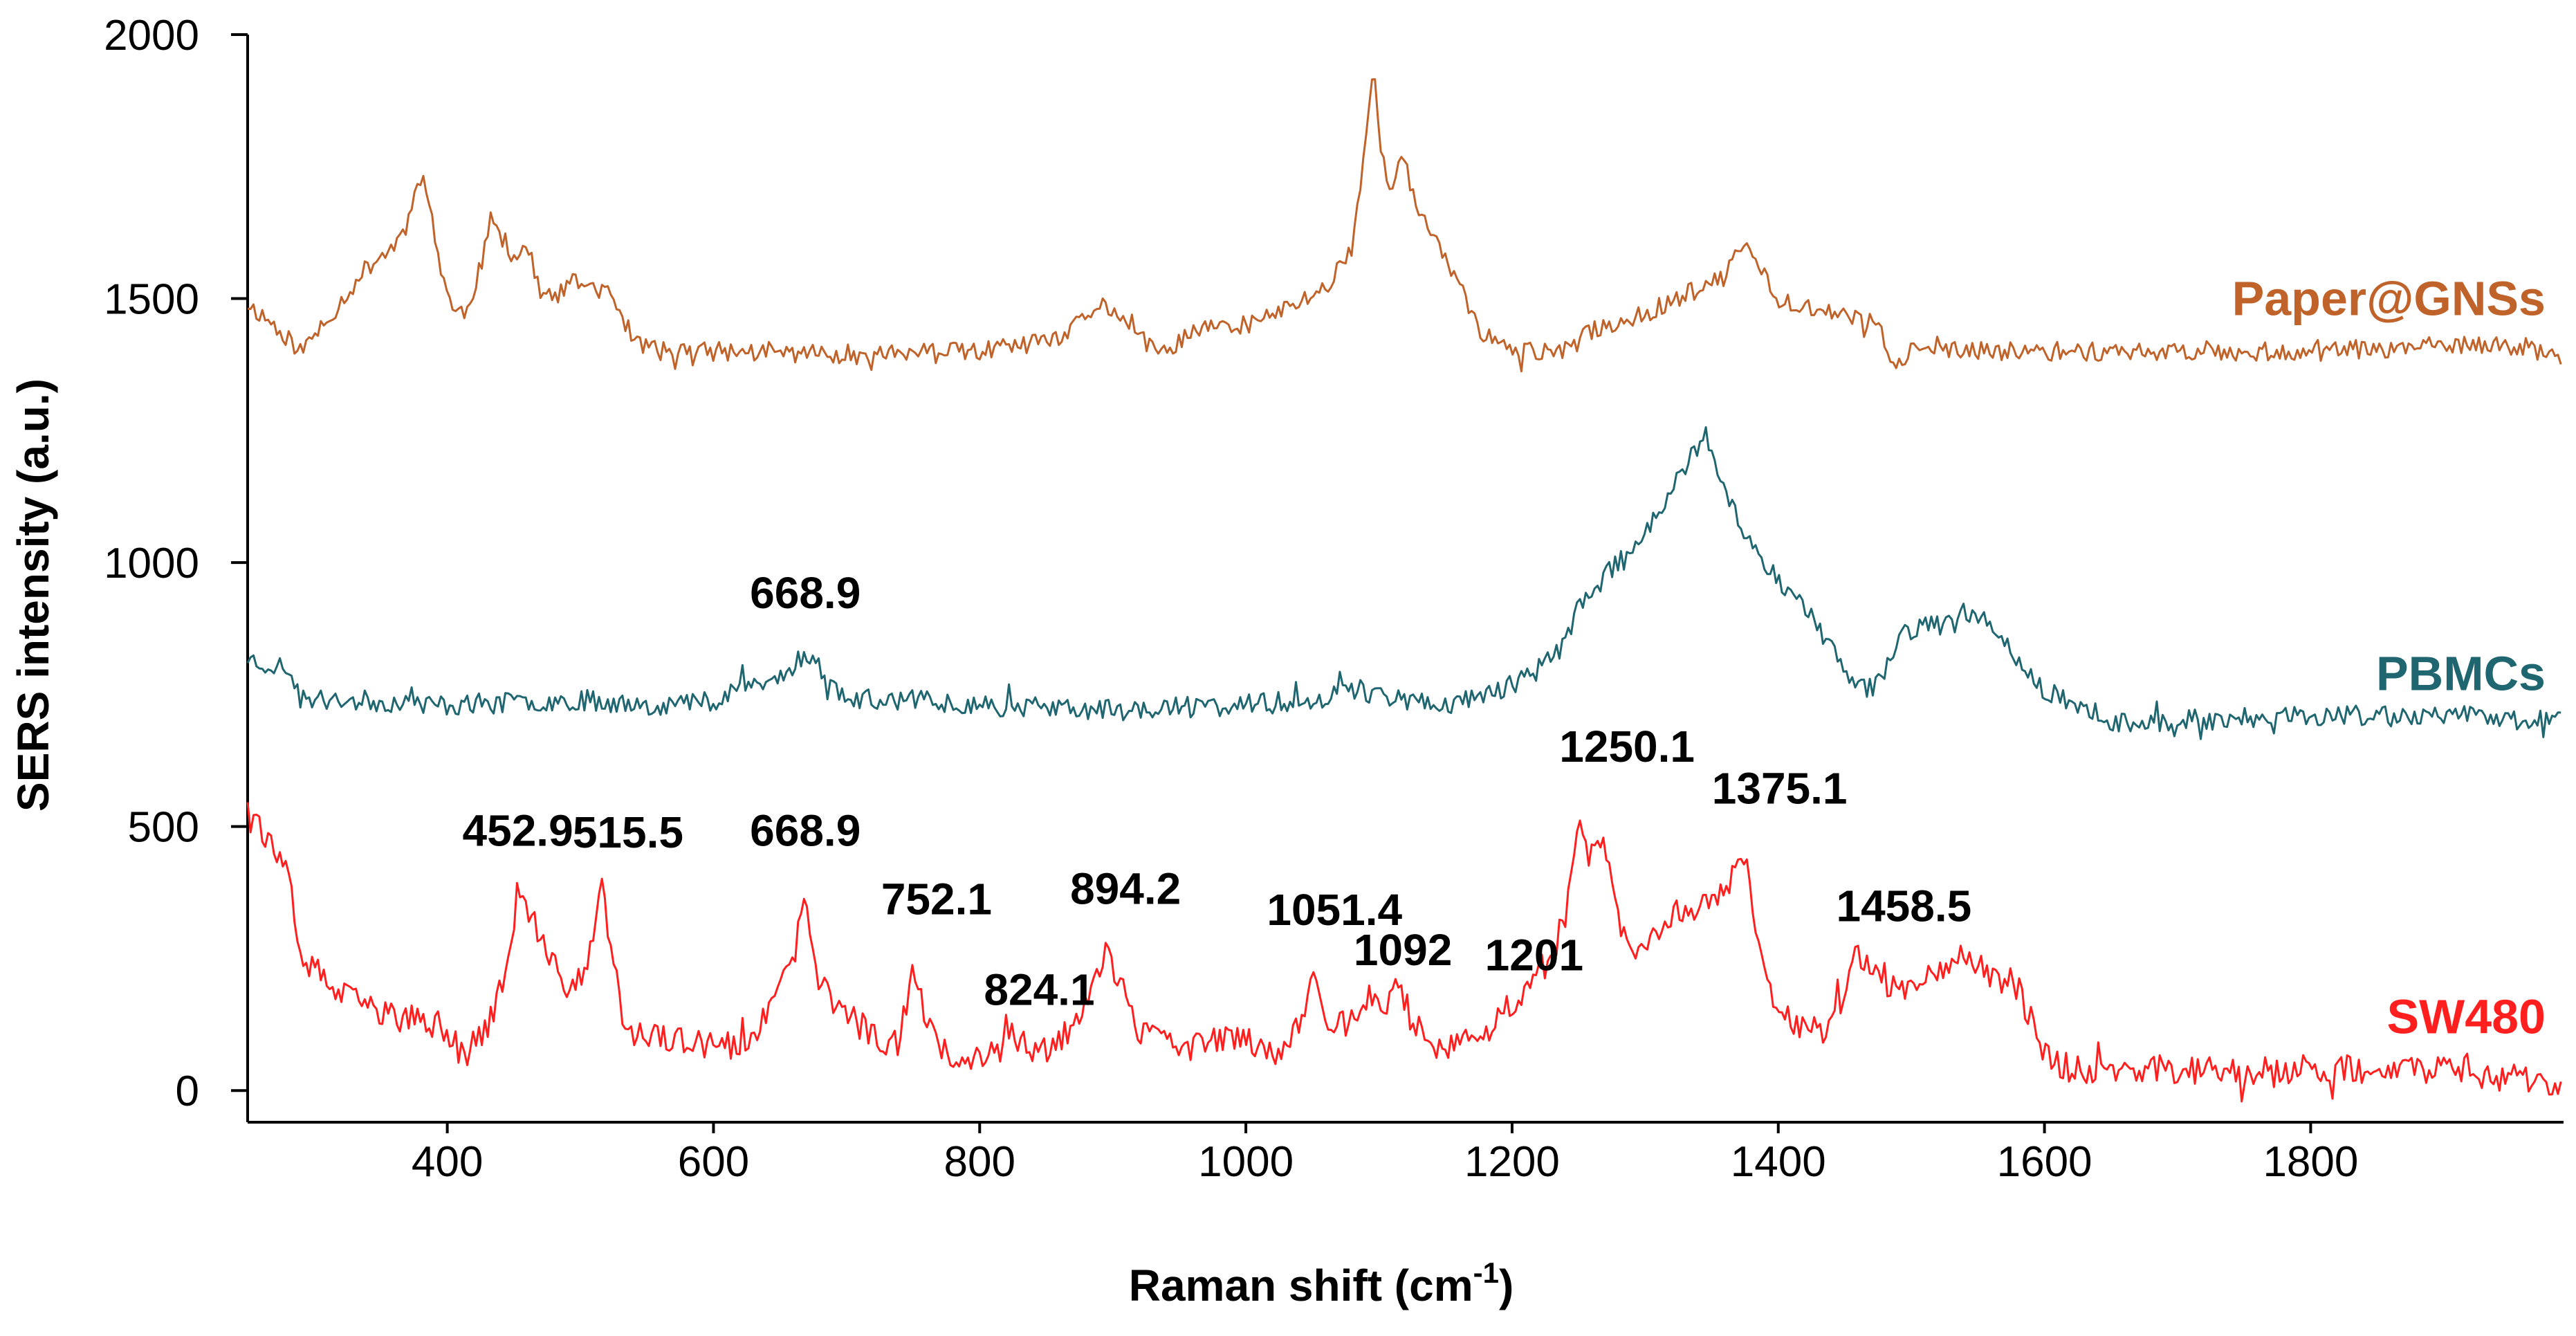 The height and width of the screenshot is (1336, 2576). What do you see at coordinates (1334, 910) in the screenshot?
I see `peak-label: 1051.4` at bounding box center [1334, 910].